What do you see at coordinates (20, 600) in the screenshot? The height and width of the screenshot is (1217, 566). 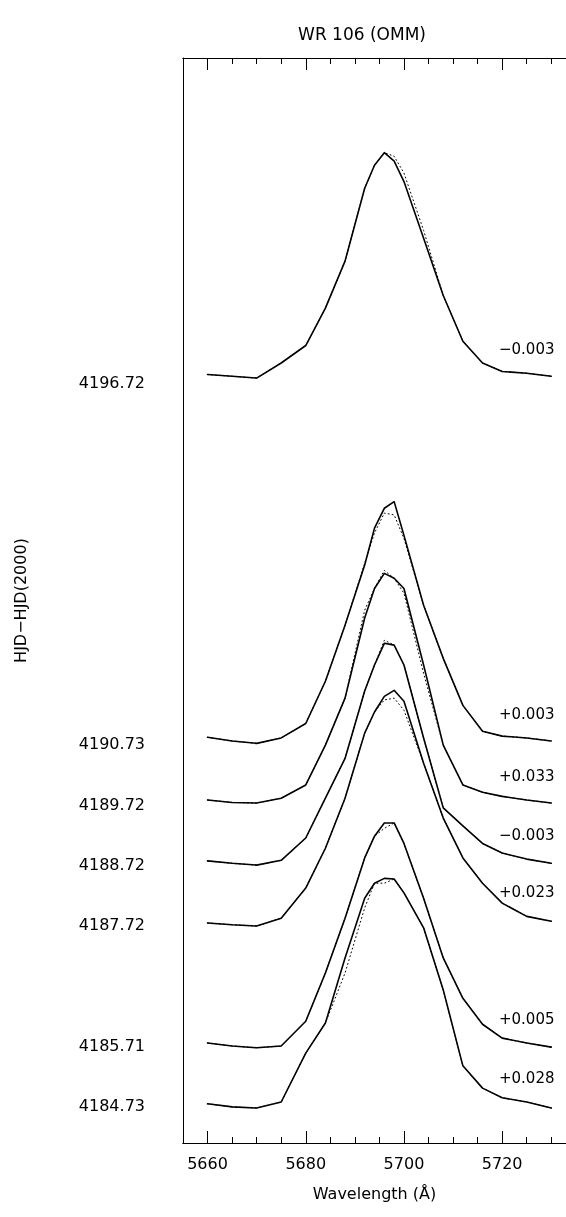 I see `y-axis-title: HJD−HJD(2000)` at bounding box center [20, 600].